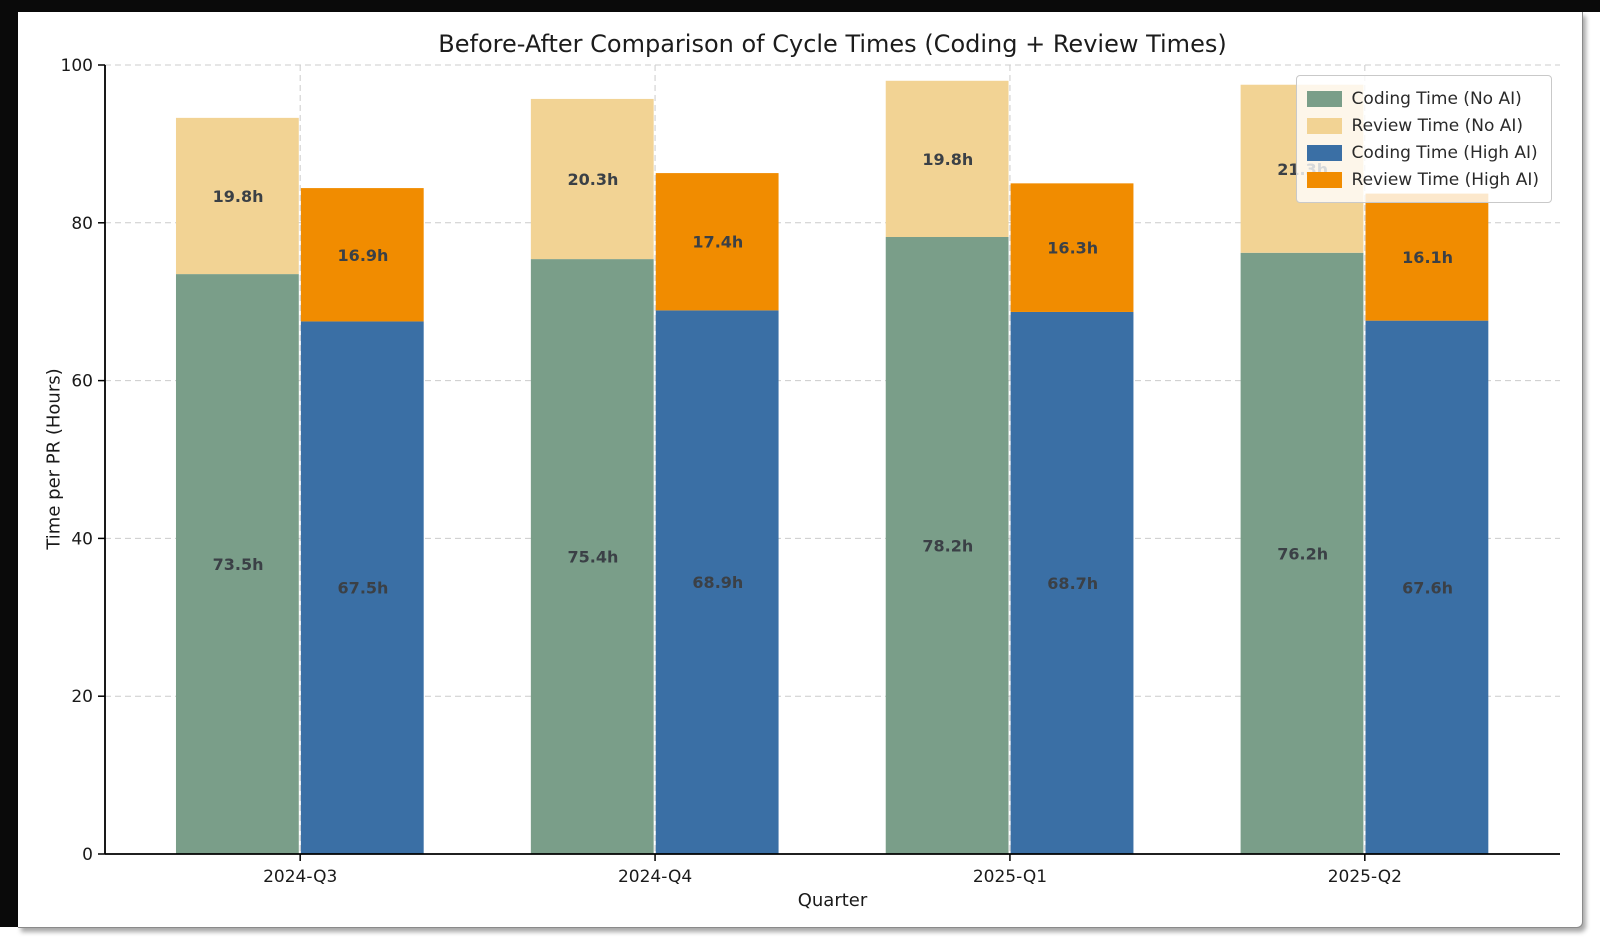  What do you see at coordinates (1010, 877) in the screenshot?
I see `x-tick-label: 2025-Q1` at bounding box center [1010, 877].